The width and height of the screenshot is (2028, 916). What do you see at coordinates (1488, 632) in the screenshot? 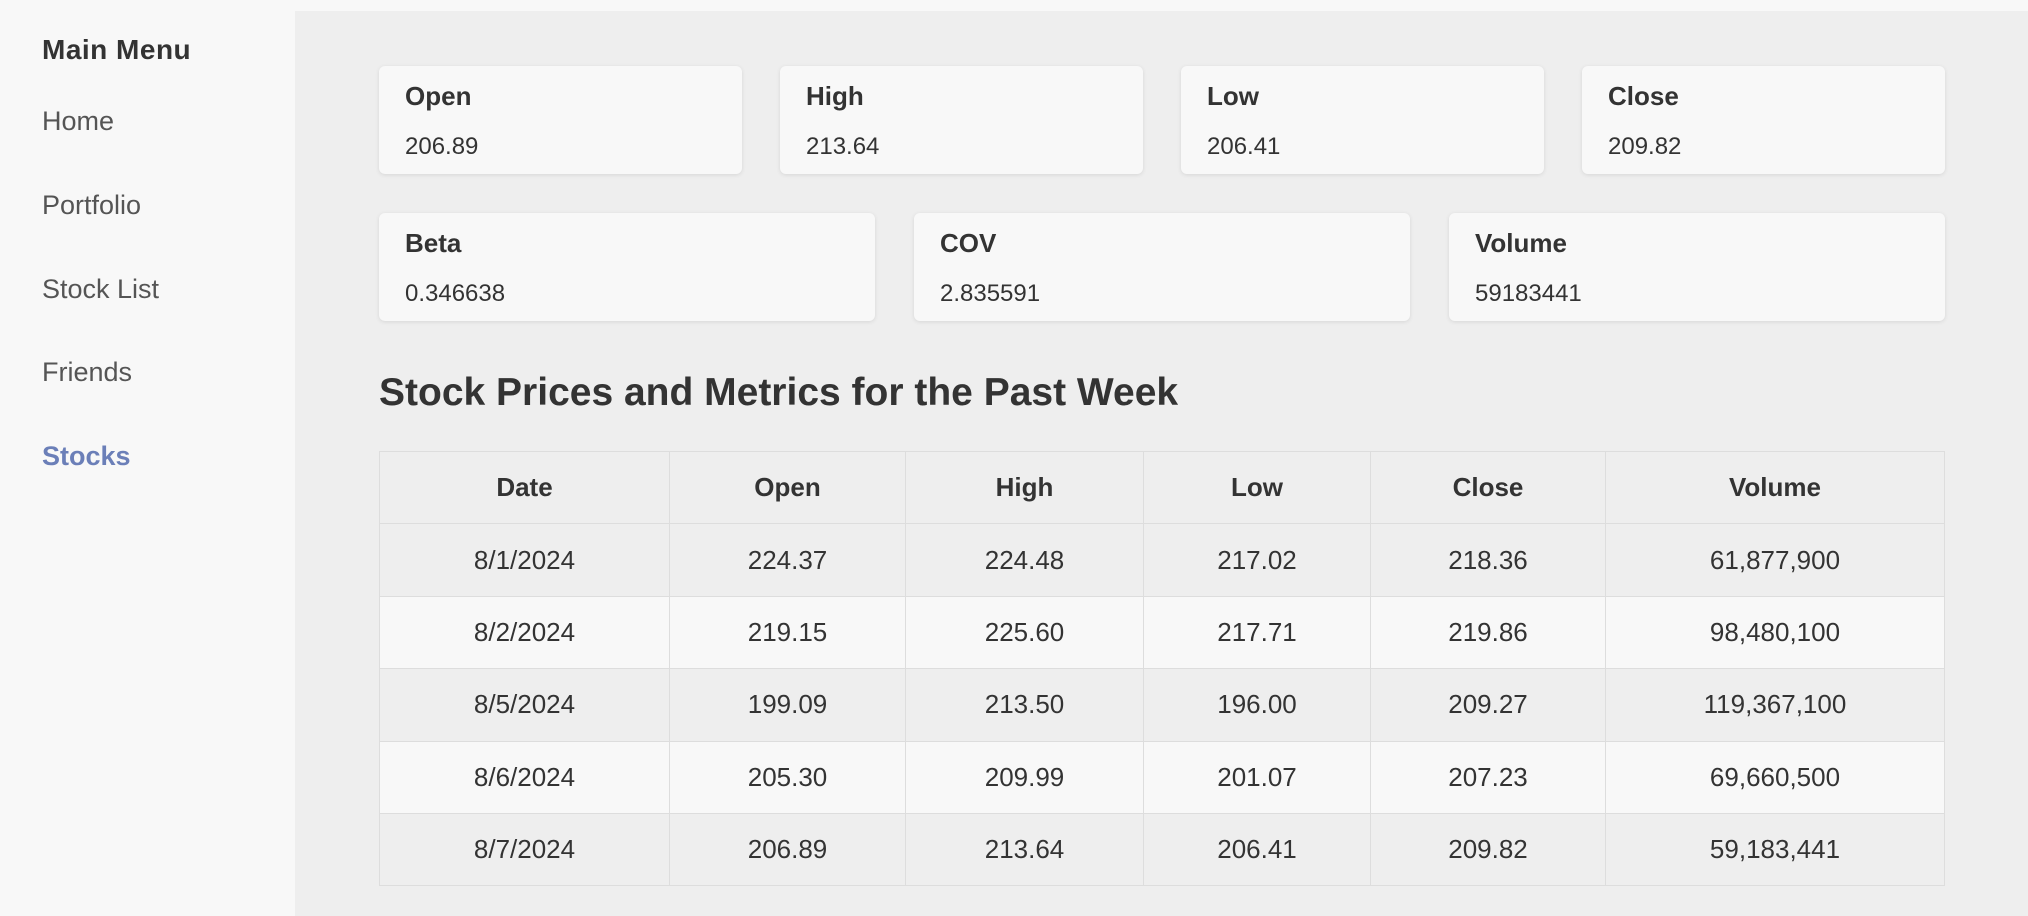
I see `cell-close: 219.86` at bounding box center [1488, 632].